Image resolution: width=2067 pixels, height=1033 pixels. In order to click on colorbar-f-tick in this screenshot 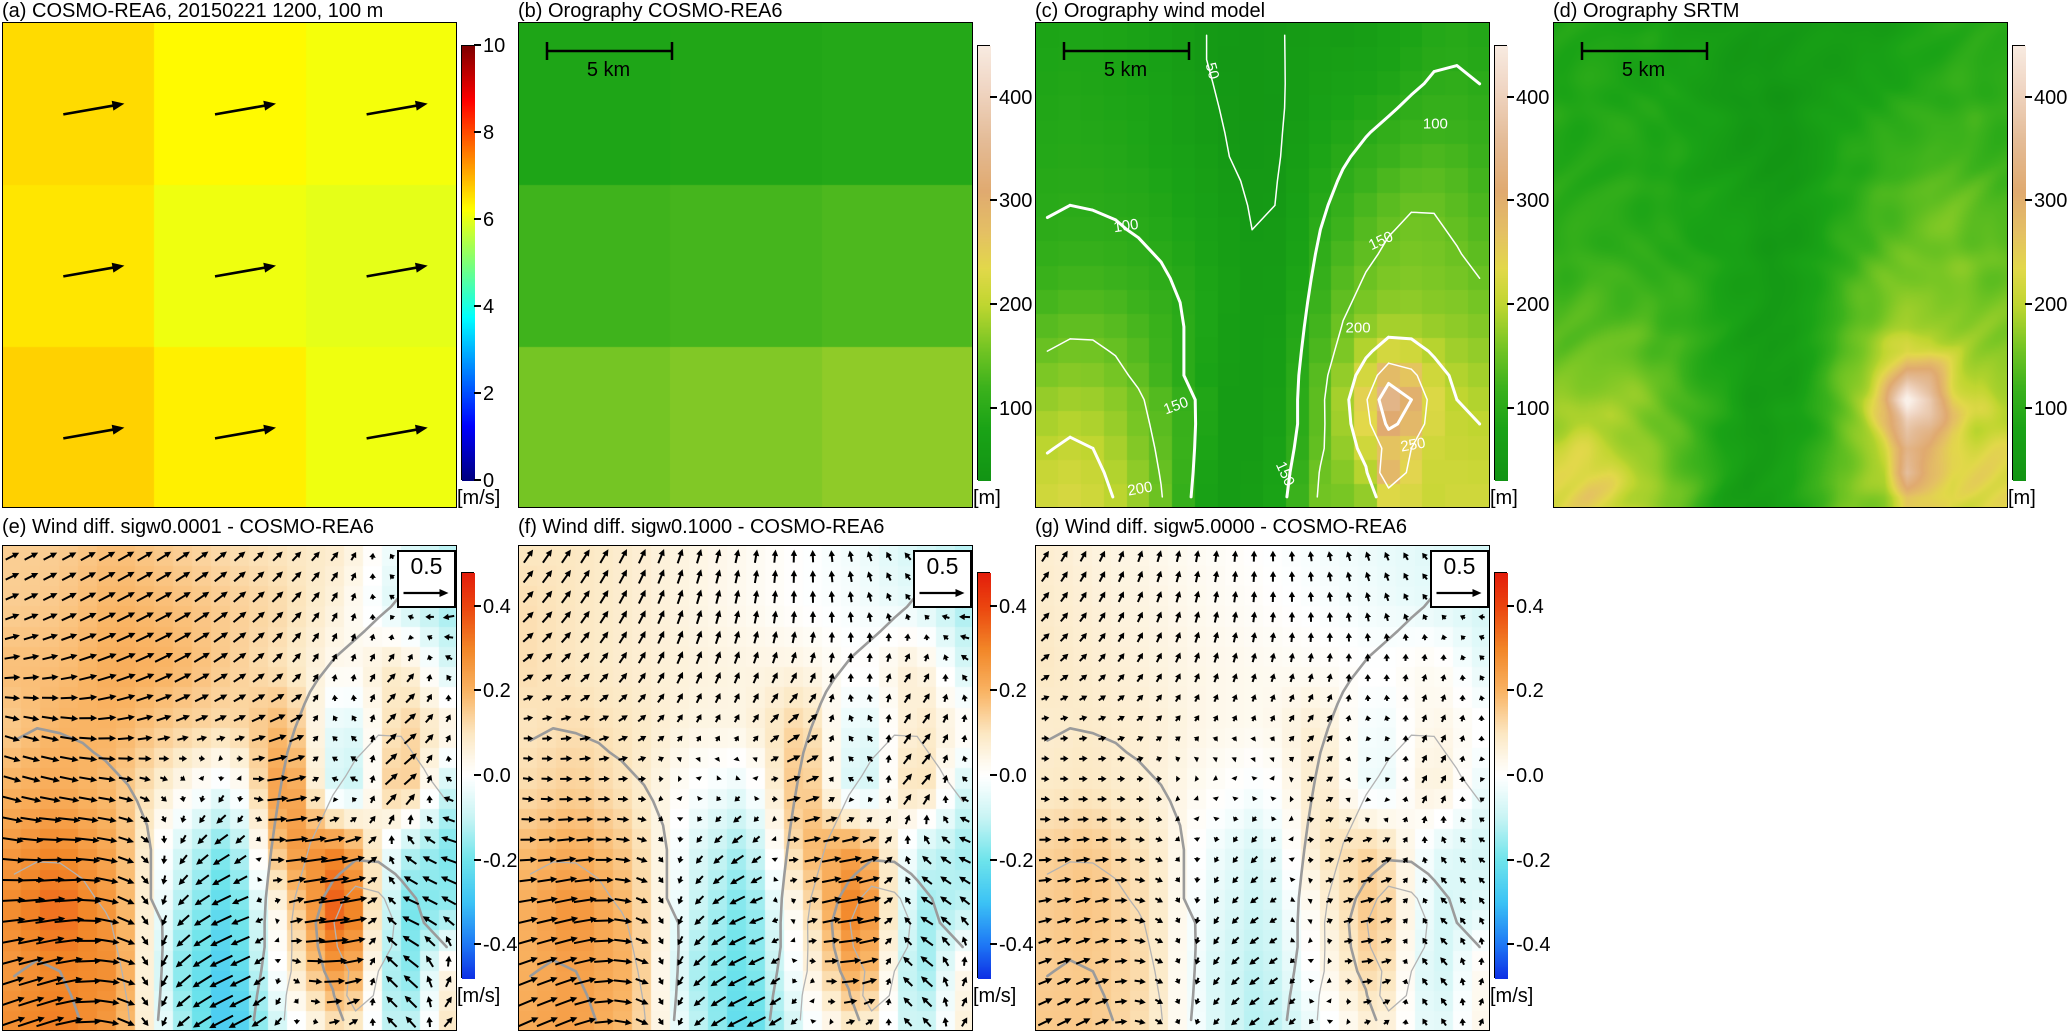, I will do `click(993, 859)`.